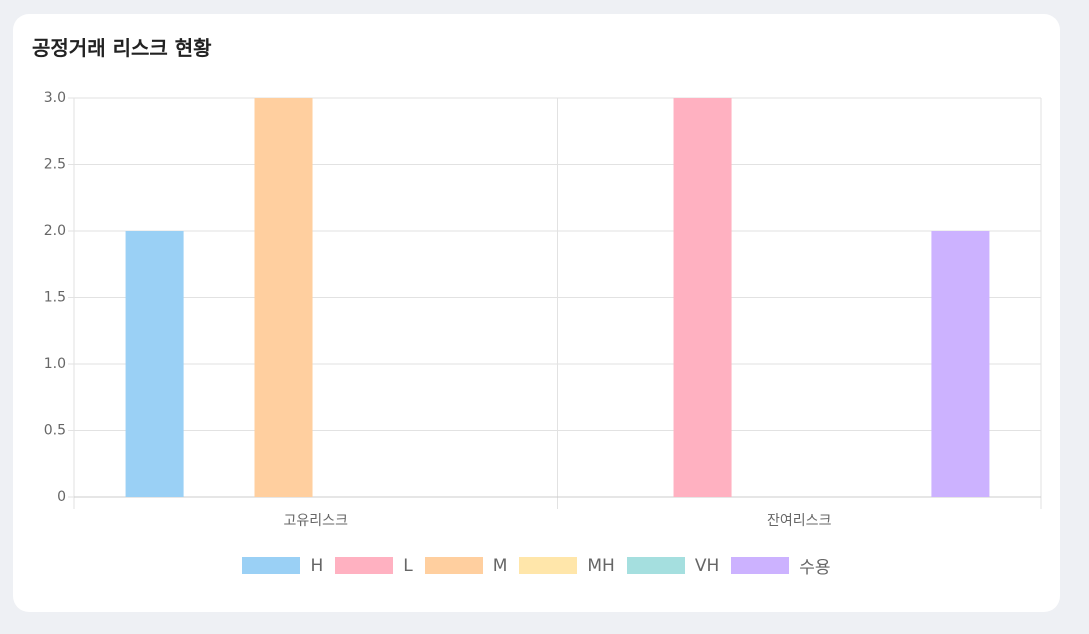 This screenshot has height=634, width=1089. What do you see at coordinates (500, 565) in the screenshot?
I see `legend-label: M` at bounding box center [500, 565].